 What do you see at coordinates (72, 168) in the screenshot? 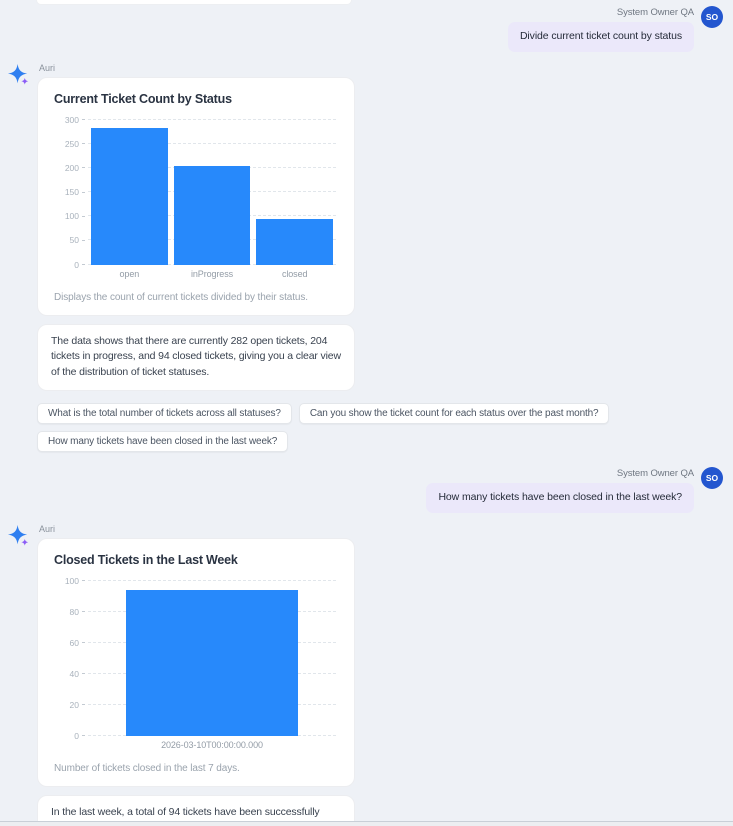
I see `y-axis-tick-label: 200` at bounding box center [72, 168].